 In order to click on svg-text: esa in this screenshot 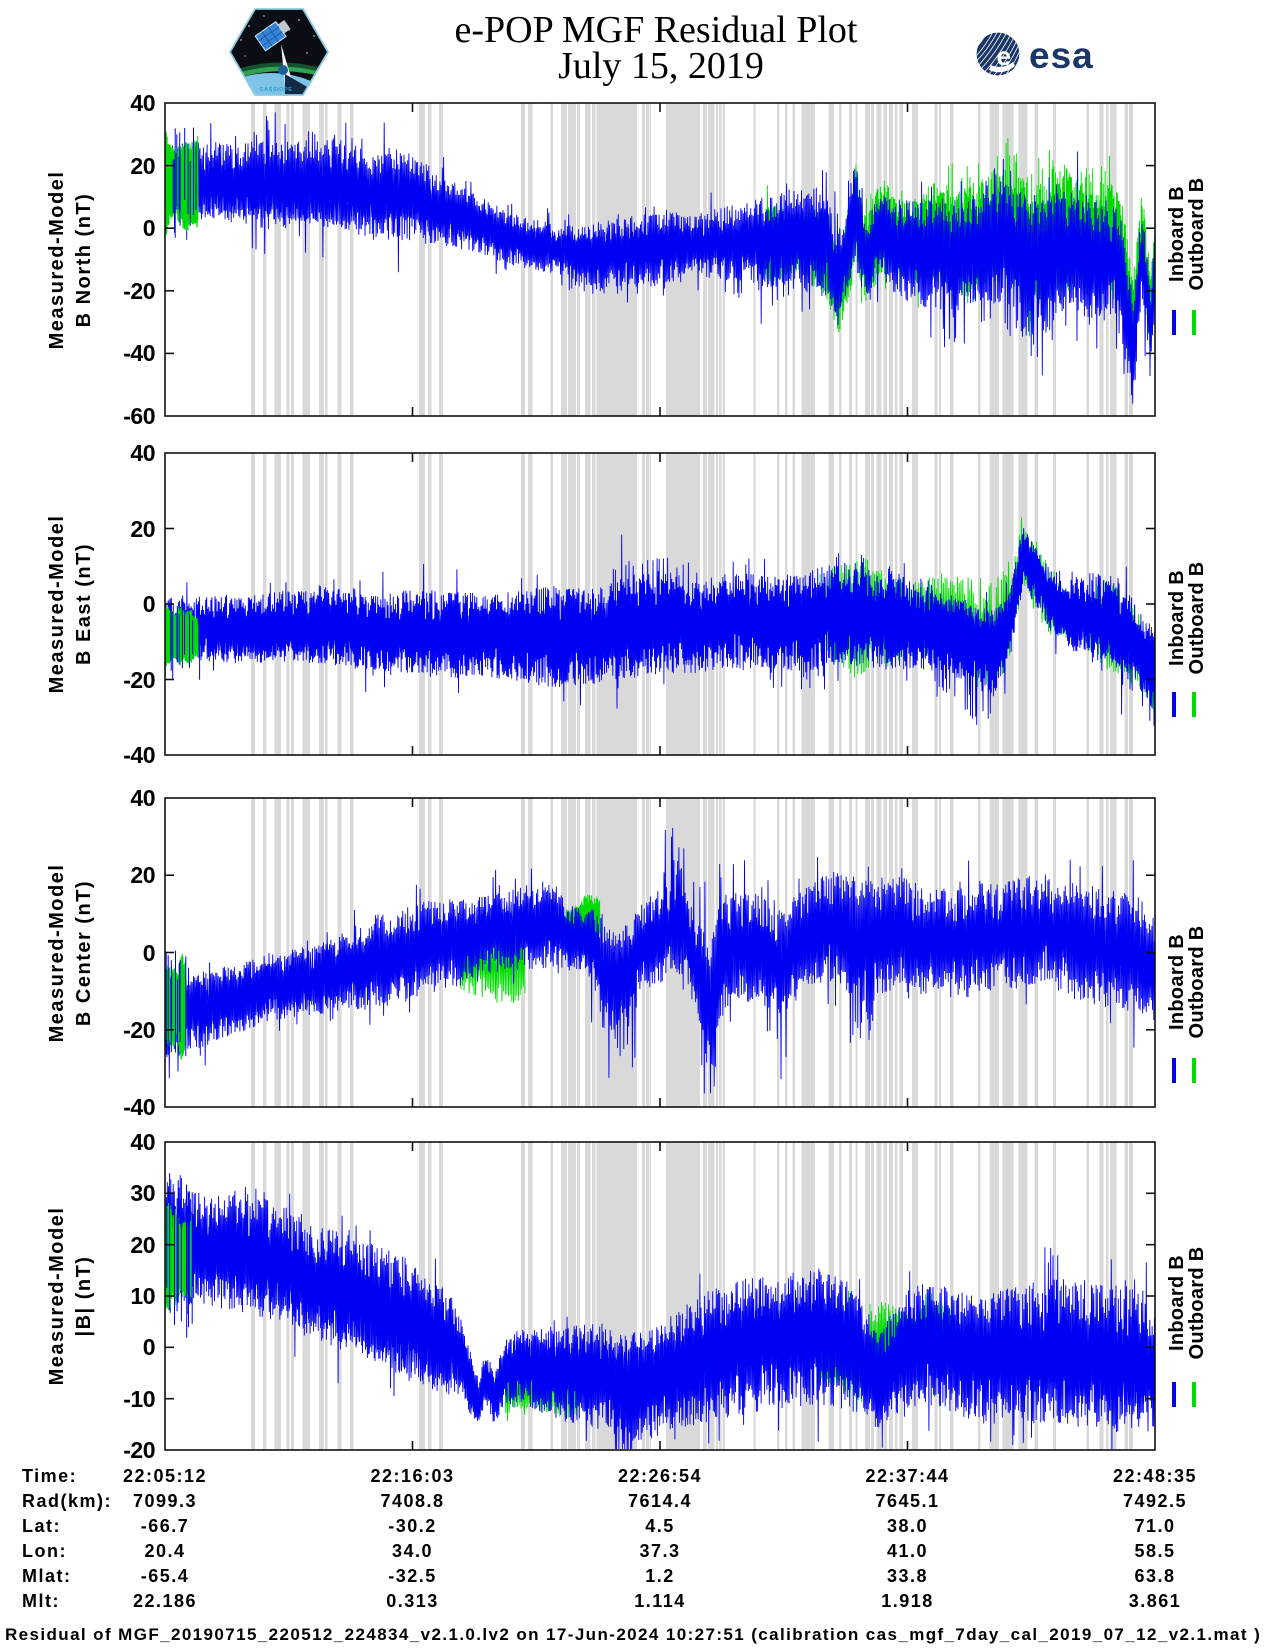, I will do `click(1061, 55)`.